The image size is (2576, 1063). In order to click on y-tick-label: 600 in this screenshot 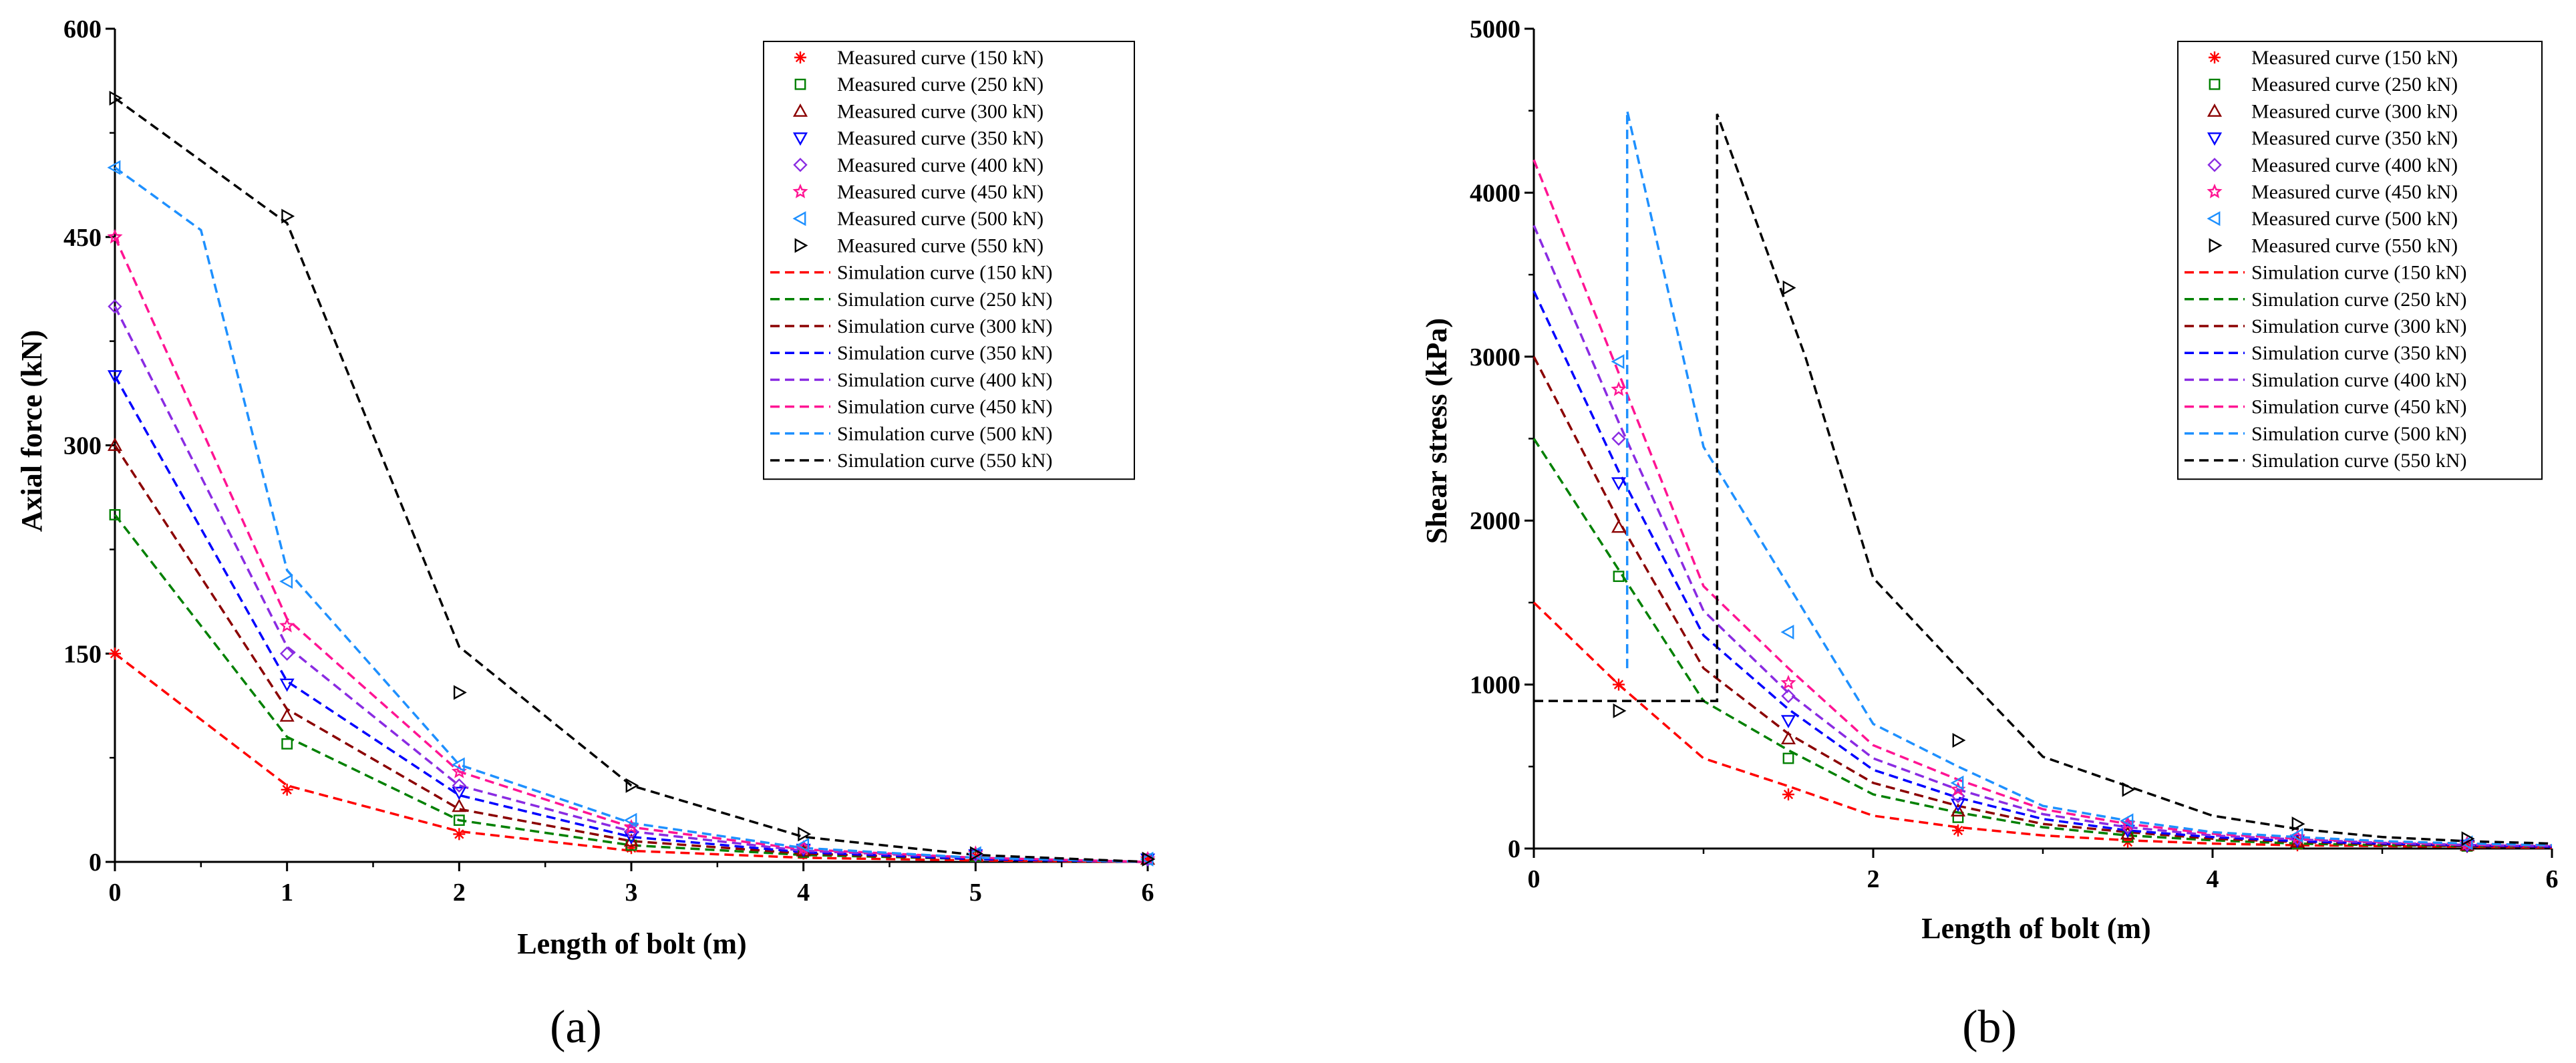, I will do `click(82, 29)`.